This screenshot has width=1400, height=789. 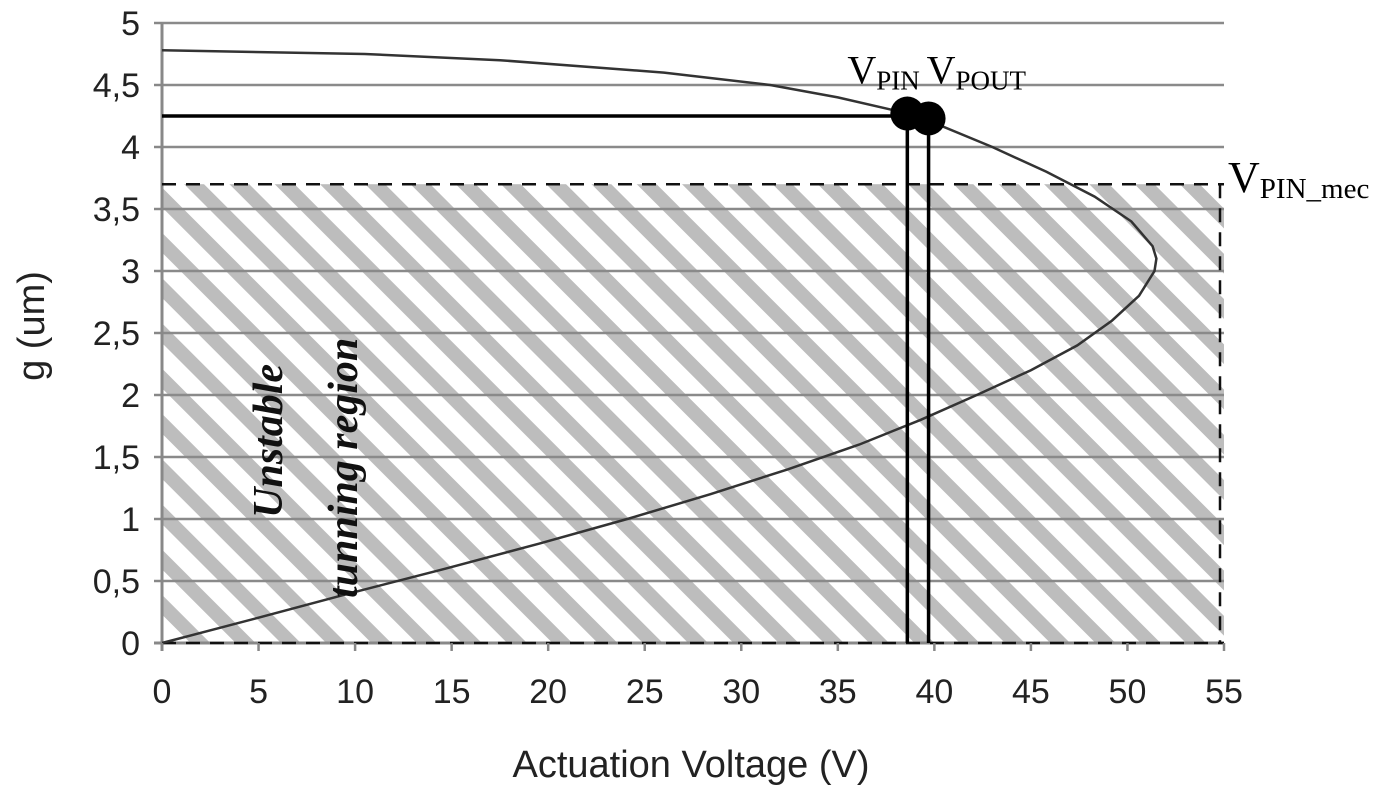 What do you see at coordinates (928, 118) in the screenshot?
I see `operating-point-vpout` at bounding box center [928, 118].